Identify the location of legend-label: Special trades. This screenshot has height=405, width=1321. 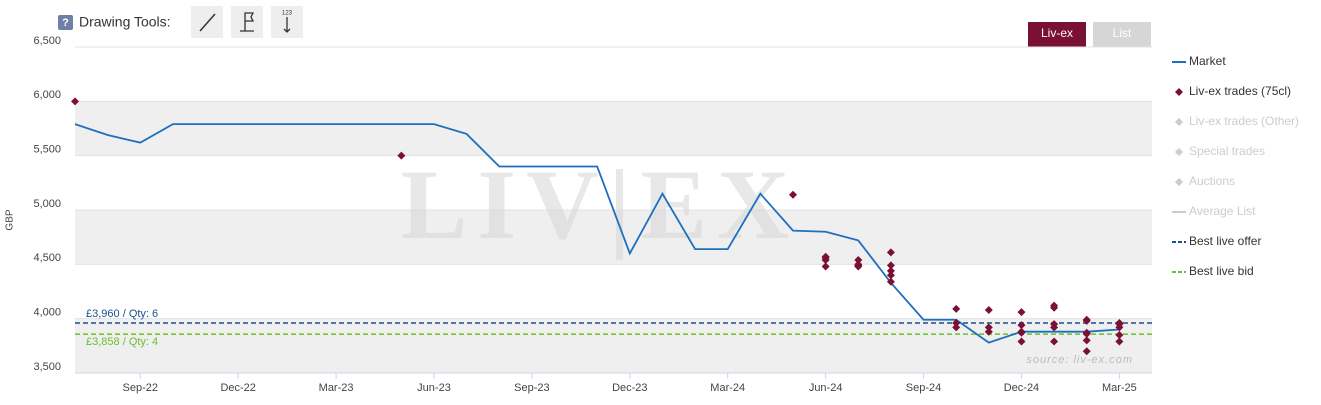
(1227, 151).